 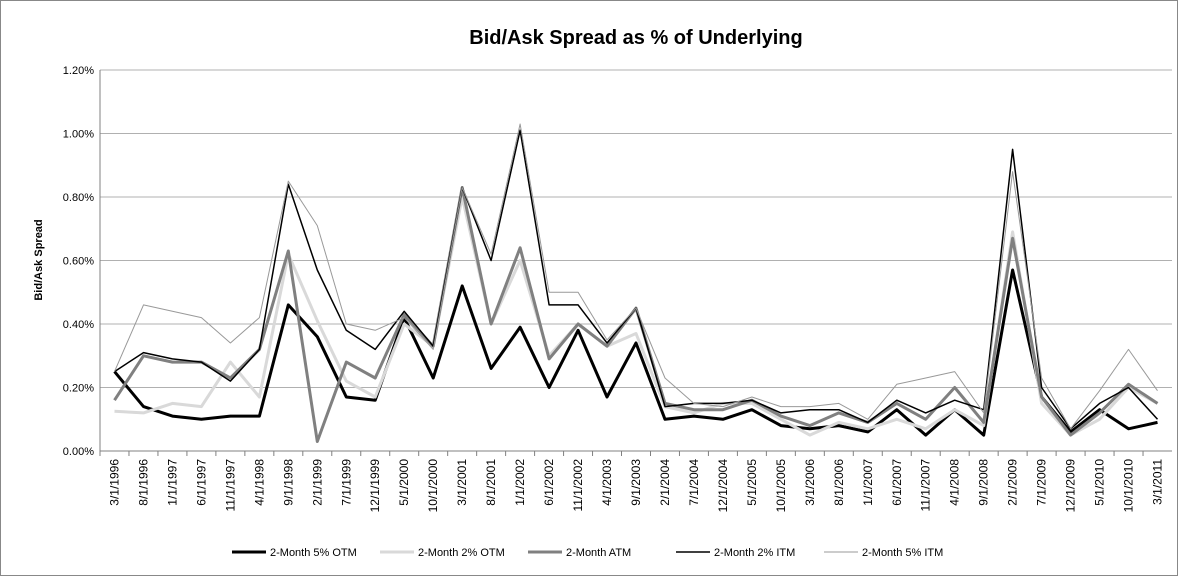 I want to click on x-tick-label: 9/1/1998, so click(x=288, y=482).